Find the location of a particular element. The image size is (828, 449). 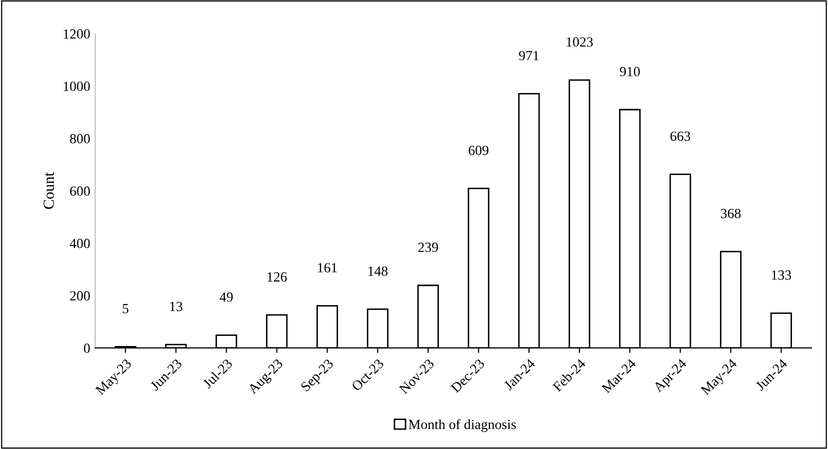

data-label: 368 is located at coordinates (730, 213).